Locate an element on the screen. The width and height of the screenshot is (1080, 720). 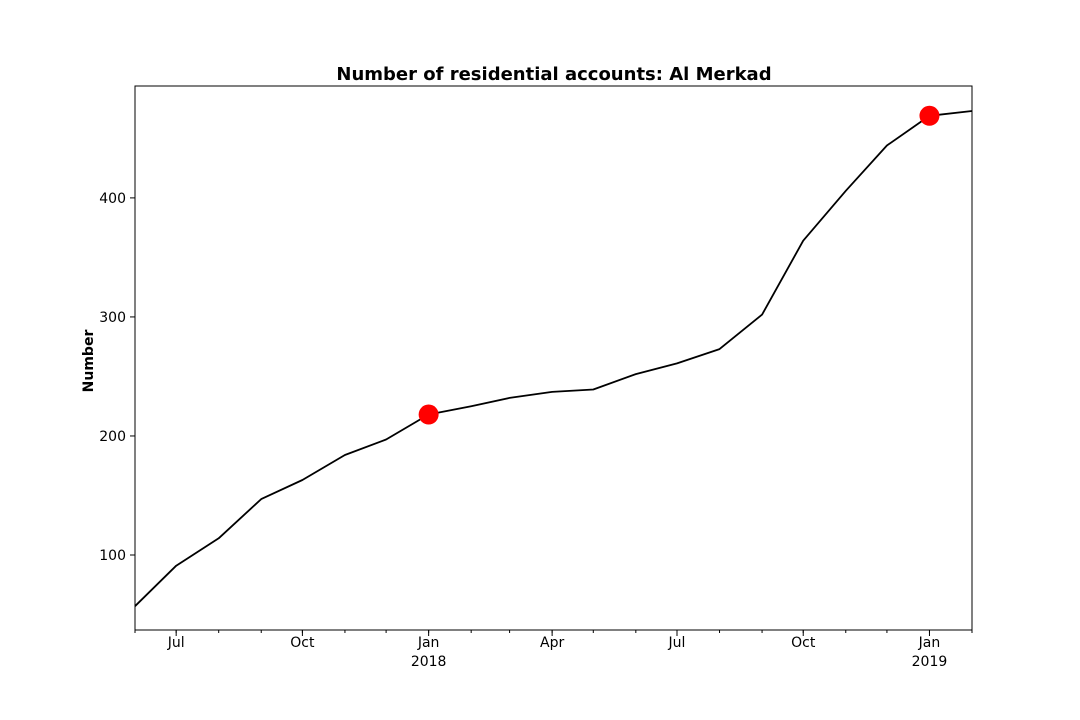
x-tick-year-label: 2019 is located at coordinates (930, 662).